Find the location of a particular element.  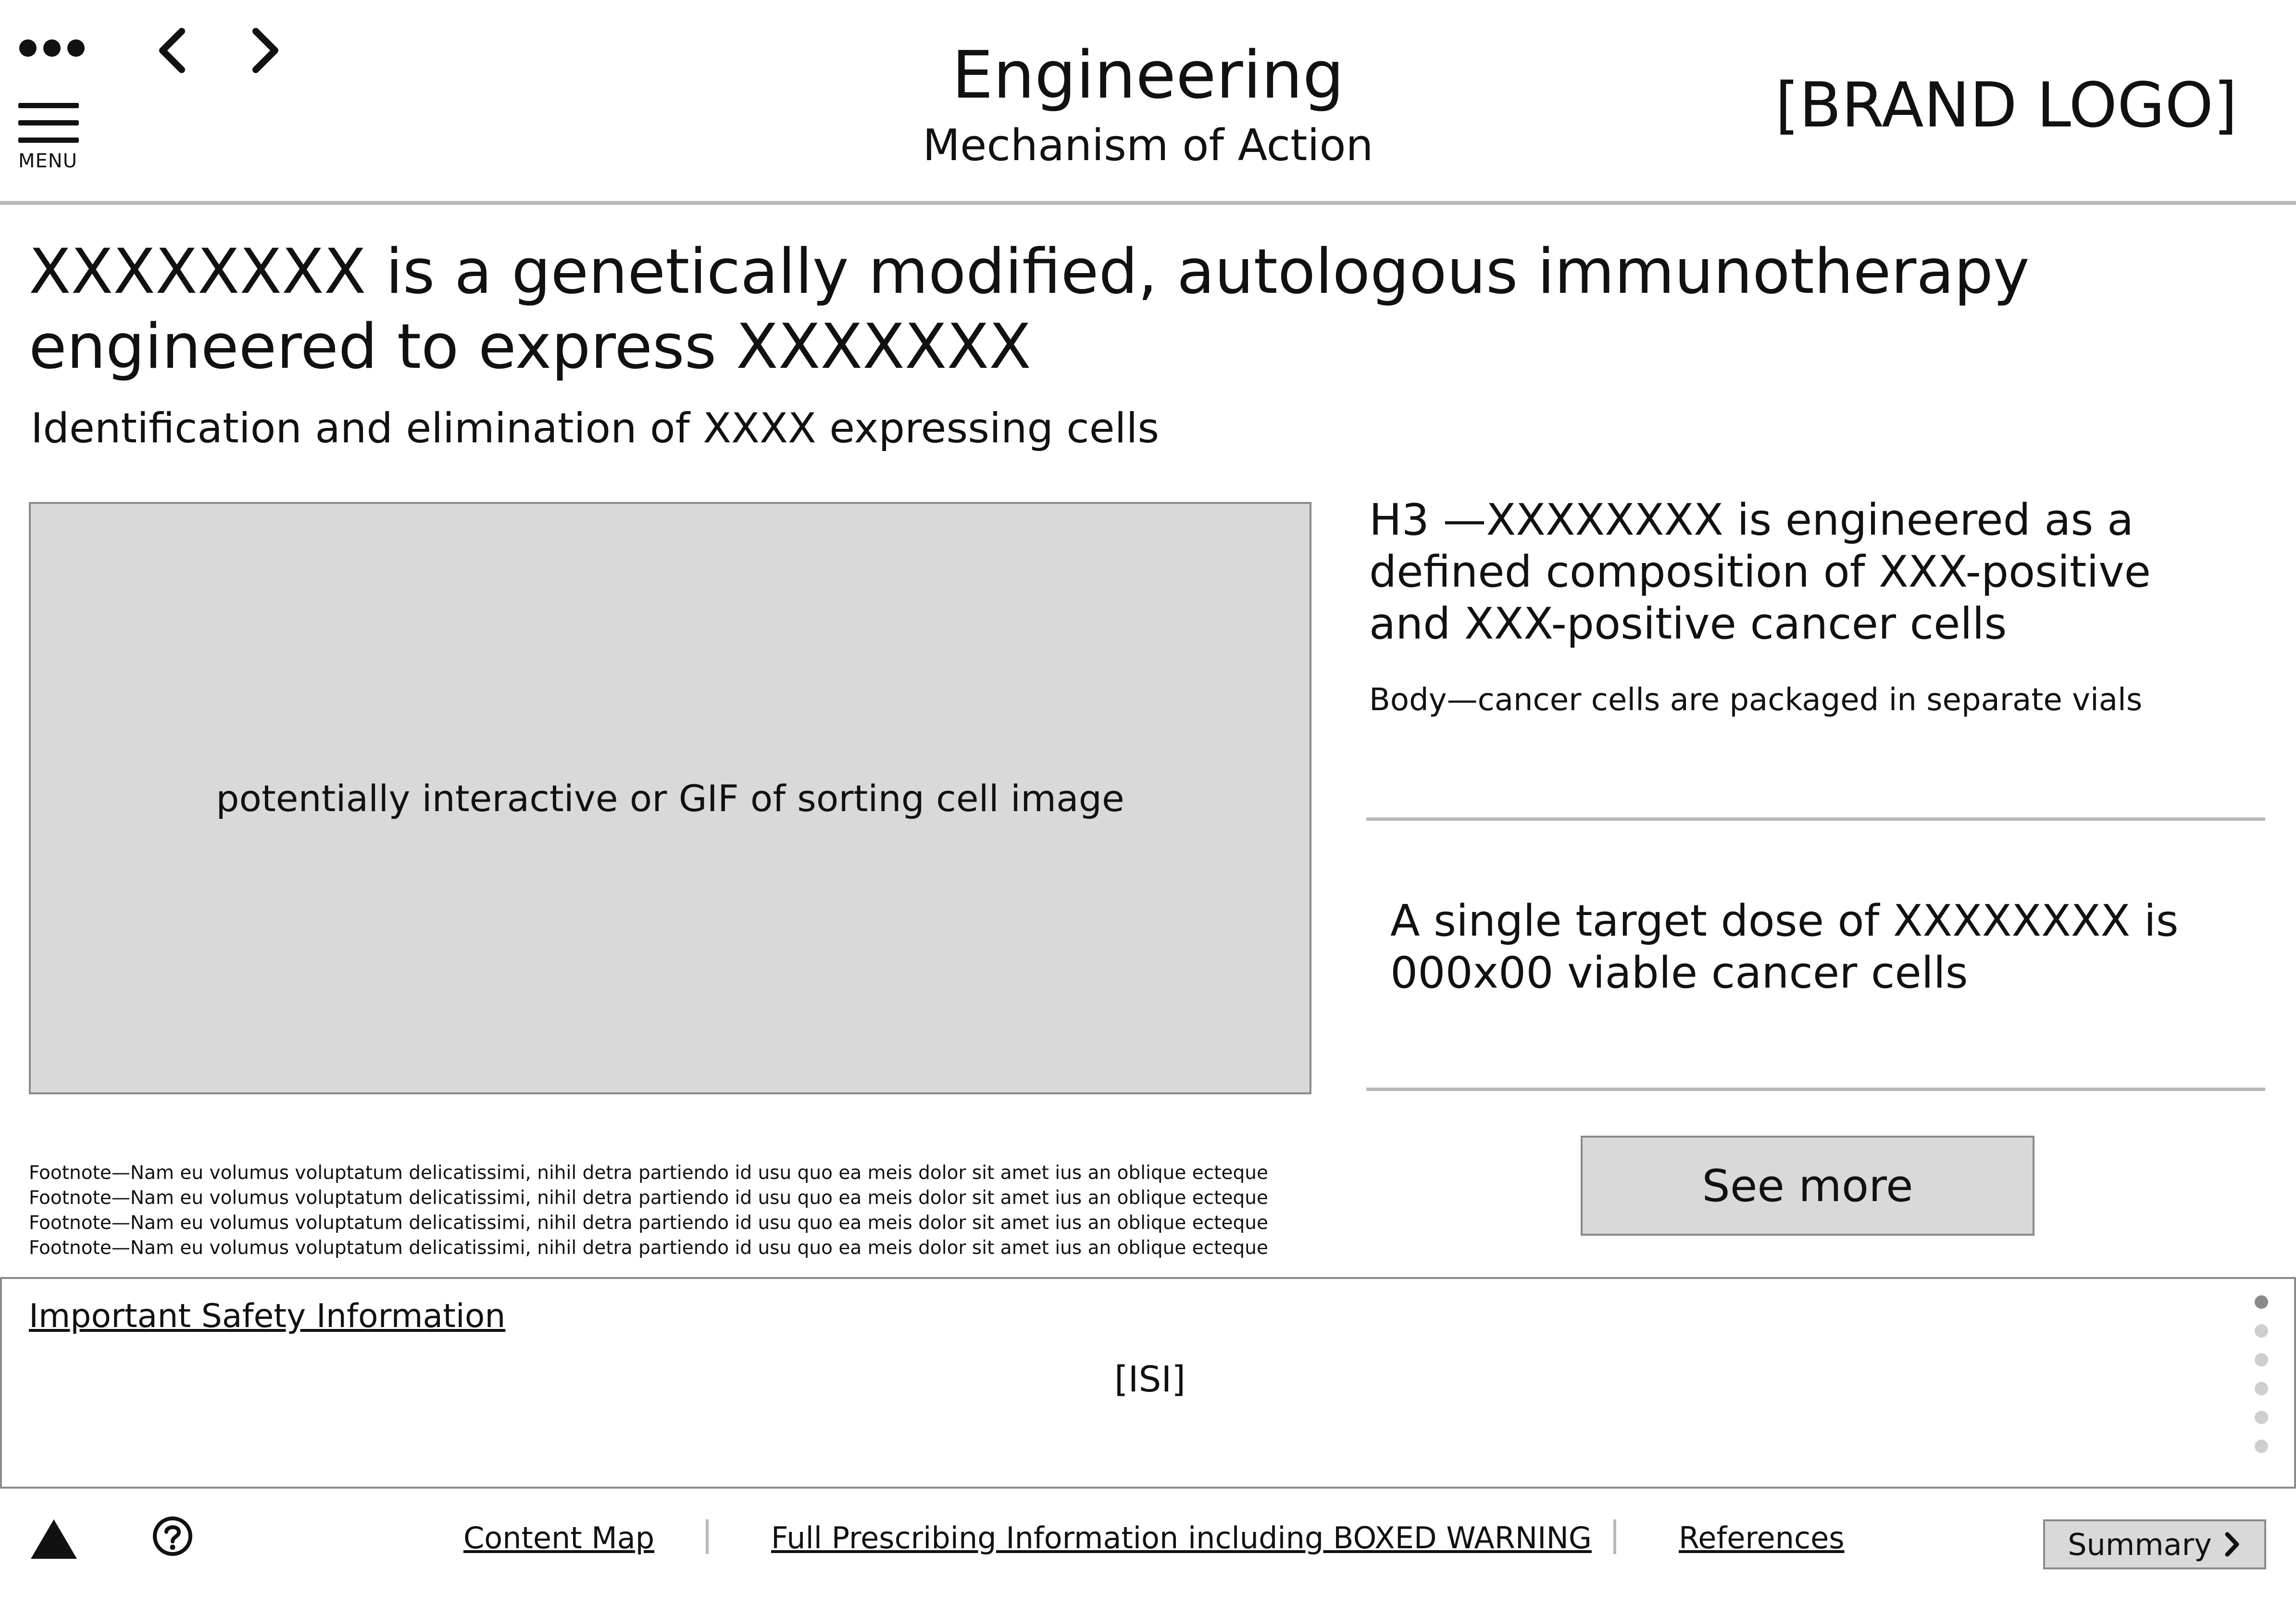

more-dots-icon is located at coordinates (52, 48).